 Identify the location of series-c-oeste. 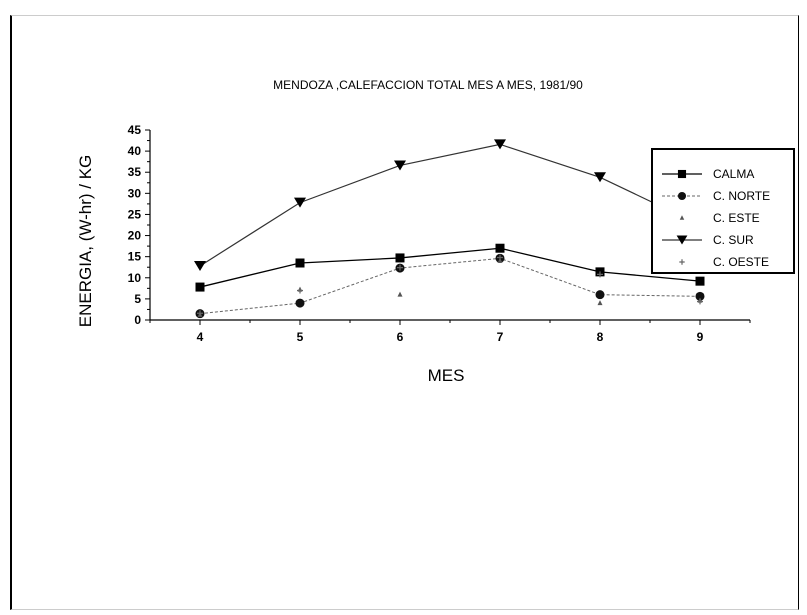
(450, 285).